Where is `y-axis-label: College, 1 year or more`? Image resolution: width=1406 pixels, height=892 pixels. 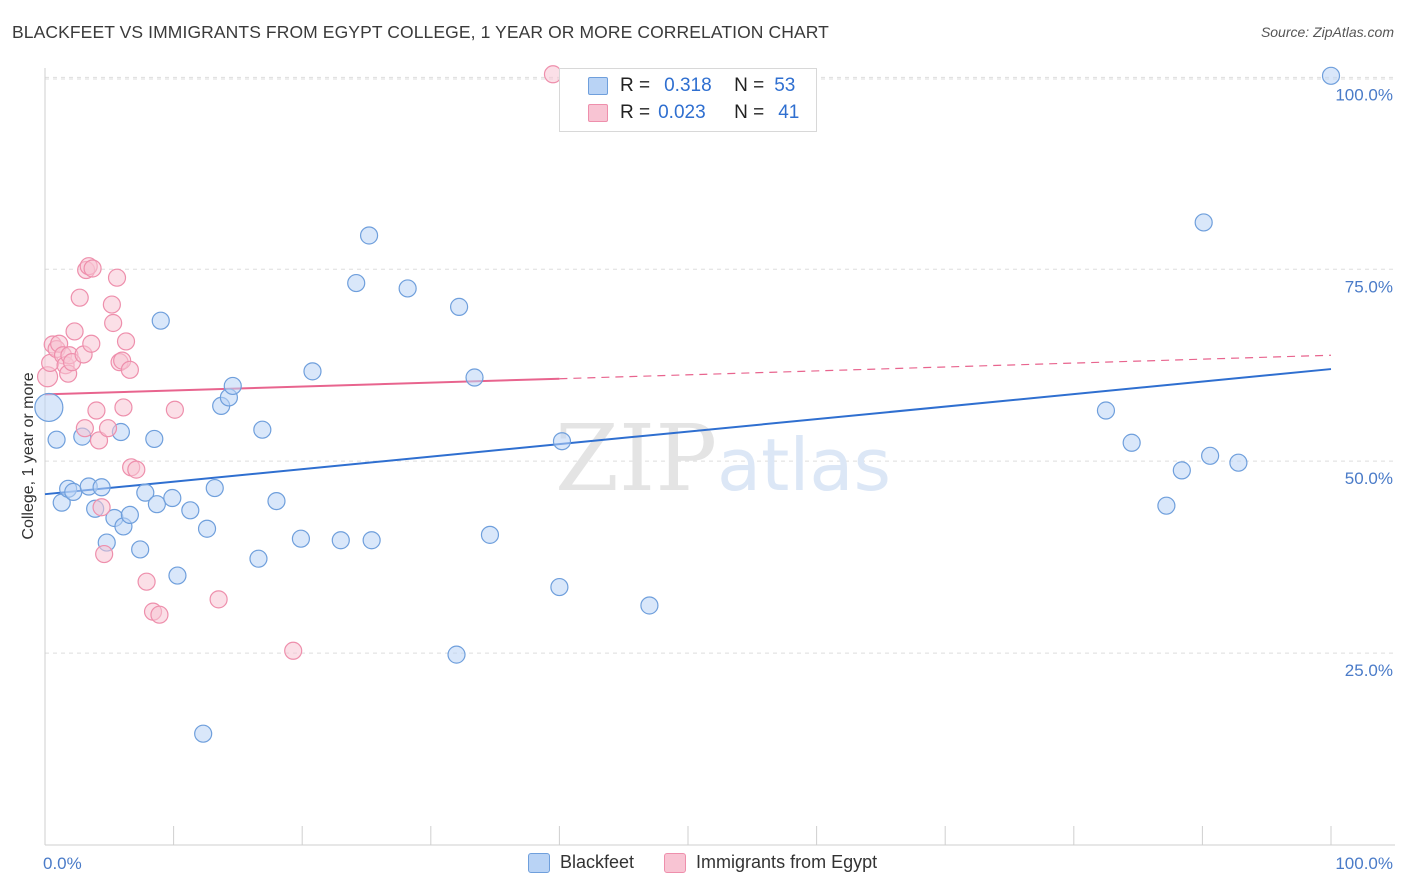 y-axis-label: College, 1 year or more is located at coordinates (28, 455).